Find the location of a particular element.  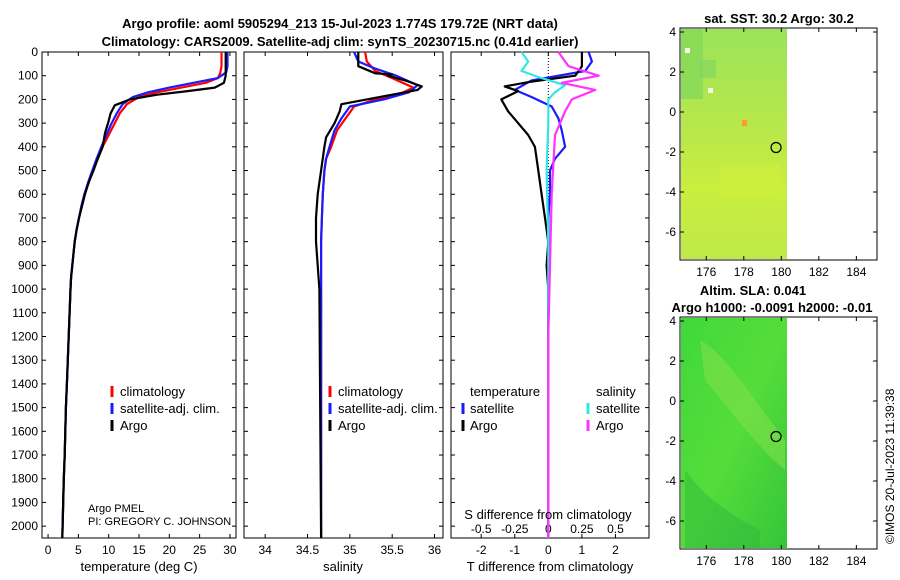

x-tick-label: 10 is located at coordinates (109, 550).